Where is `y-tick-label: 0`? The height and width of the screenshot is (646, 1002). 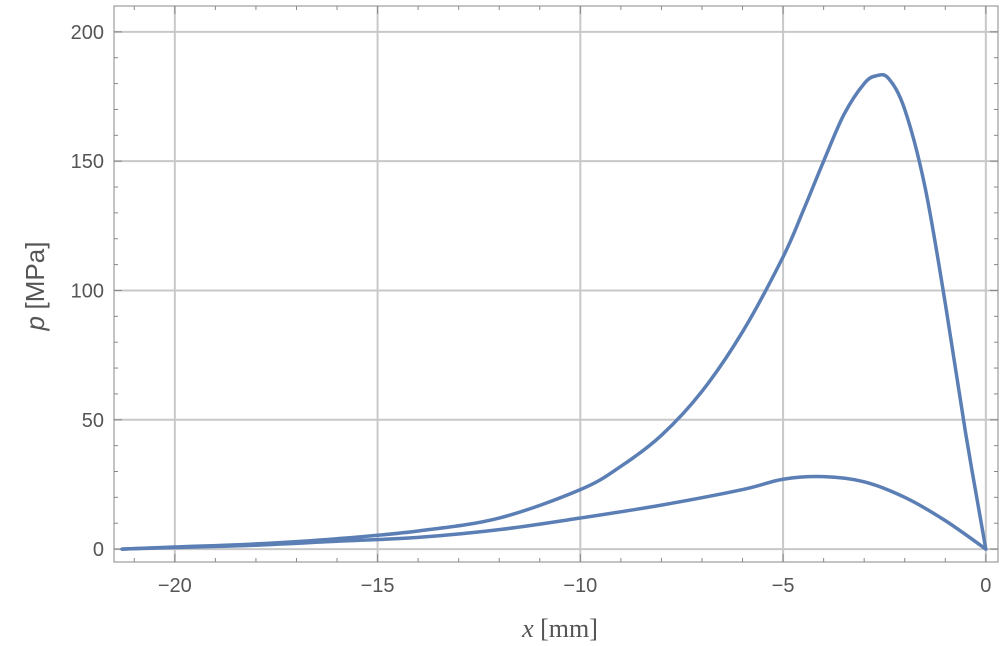
y-tick-label: 0 is located at coordinates (98, 550).